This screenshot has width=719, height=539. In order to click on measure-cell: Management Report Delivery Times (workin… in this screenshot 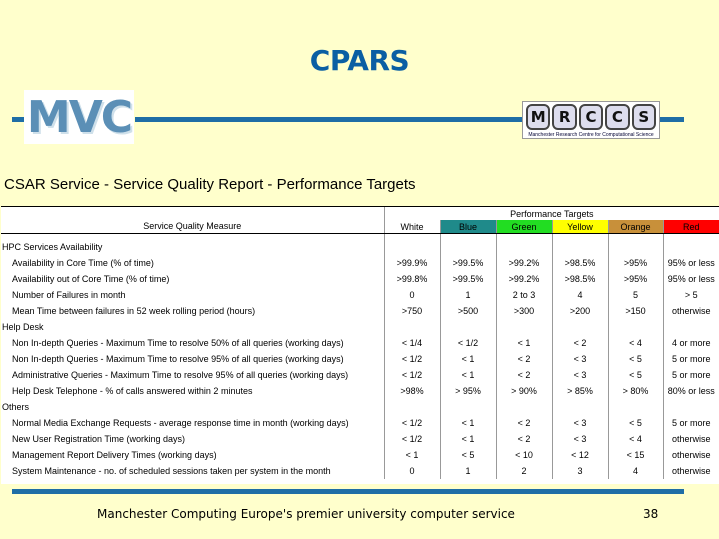, I will do `click(114, 455)`.